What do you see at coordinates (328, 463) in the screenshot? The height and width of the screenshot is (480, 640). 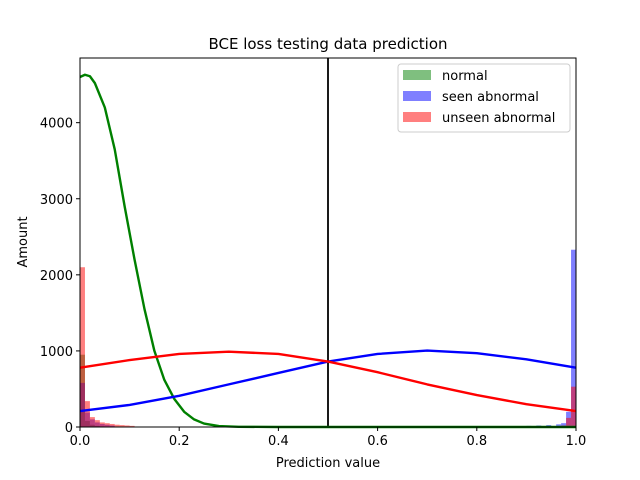 I see `x-axis-label: Prediction value` at bounding box center [328, 463].